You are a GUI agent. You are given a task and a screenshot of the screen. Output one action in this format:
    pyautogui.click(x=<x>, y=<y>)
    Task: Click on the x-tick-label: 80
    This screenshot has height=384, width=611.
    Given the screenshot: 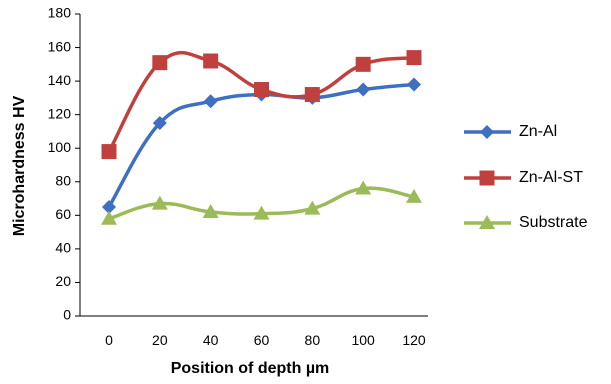 What is the action you would take?
    pyautogui.click(x=313, y=340)
    